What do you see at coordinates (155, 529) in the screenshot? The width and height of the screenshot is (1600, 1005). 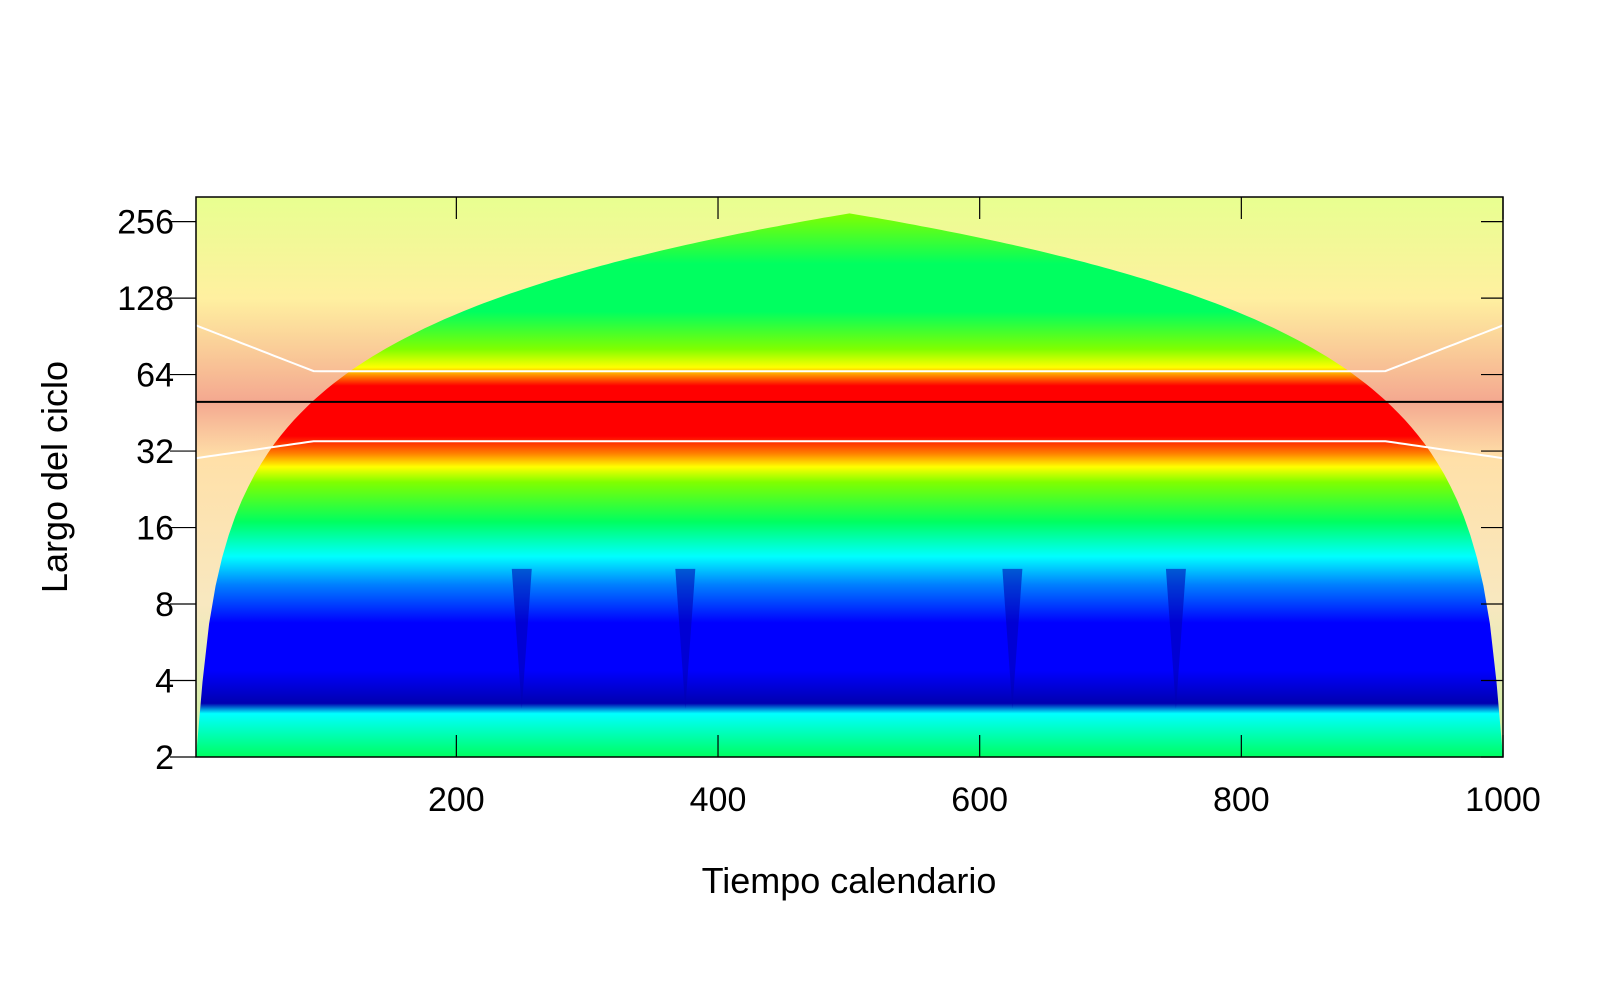 I see `y-tick-label: 16` at bounding box center [155, 529].